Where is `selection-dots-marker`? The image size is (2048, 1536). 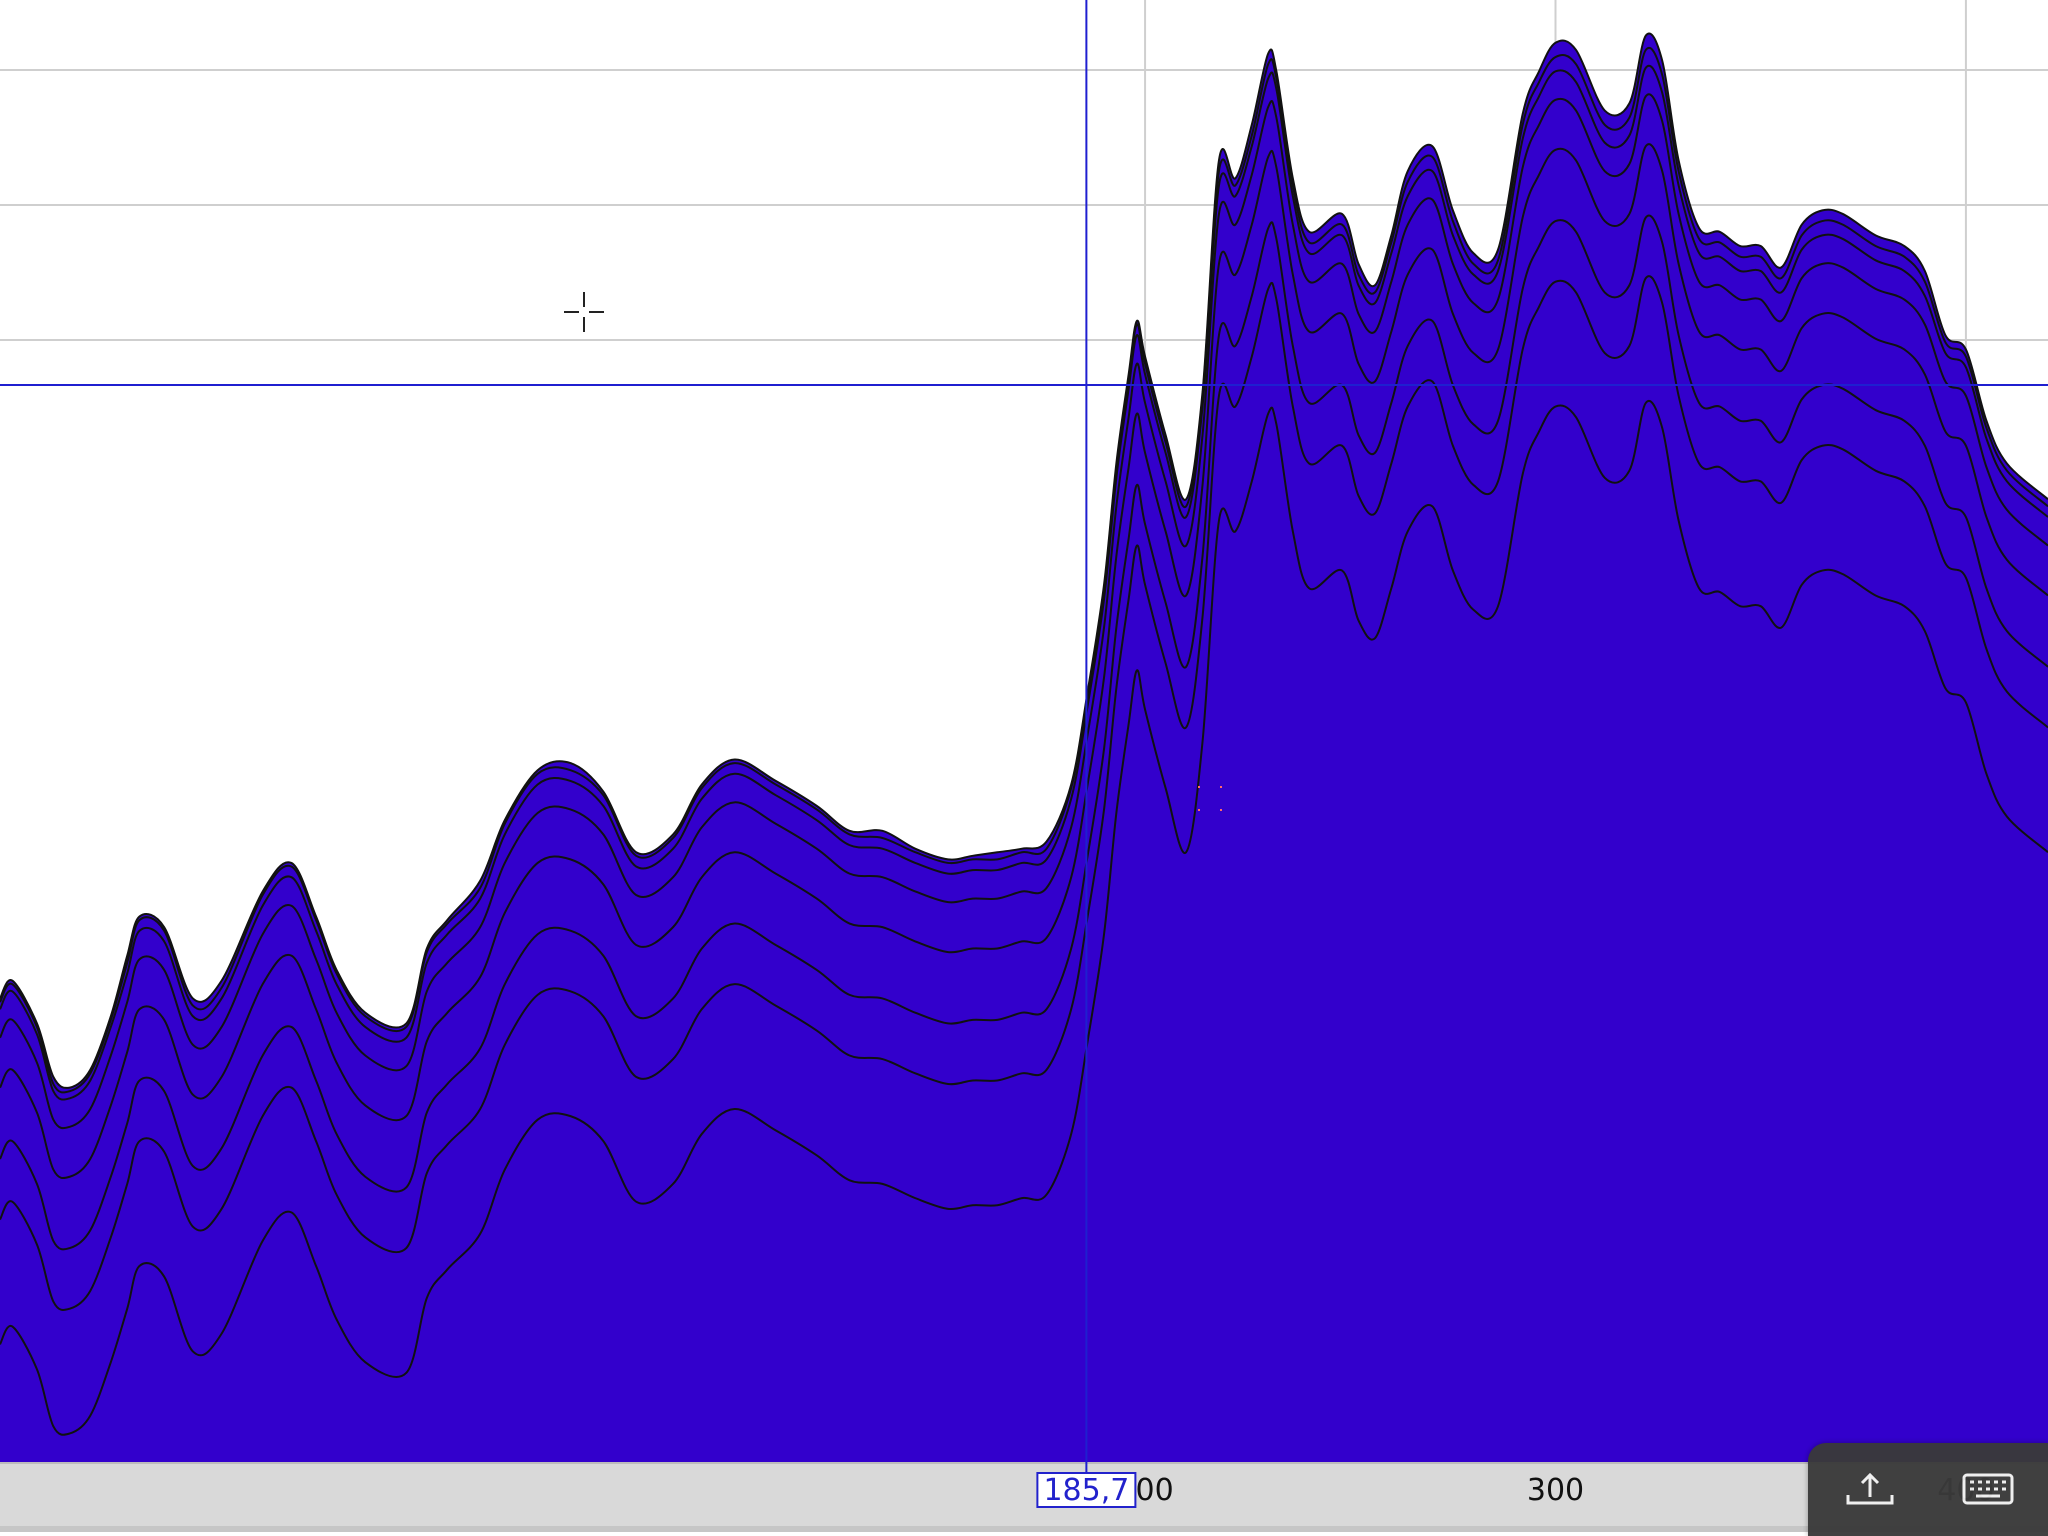 selection-dots-marker is located at coordinates (1210, 798).